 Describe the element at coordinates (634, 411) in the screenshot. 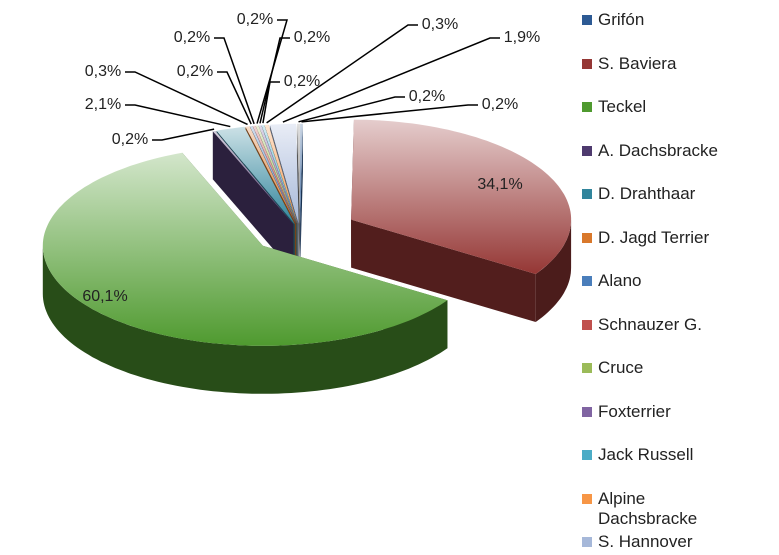

I see `legend-label: Foxterrier` at that location.